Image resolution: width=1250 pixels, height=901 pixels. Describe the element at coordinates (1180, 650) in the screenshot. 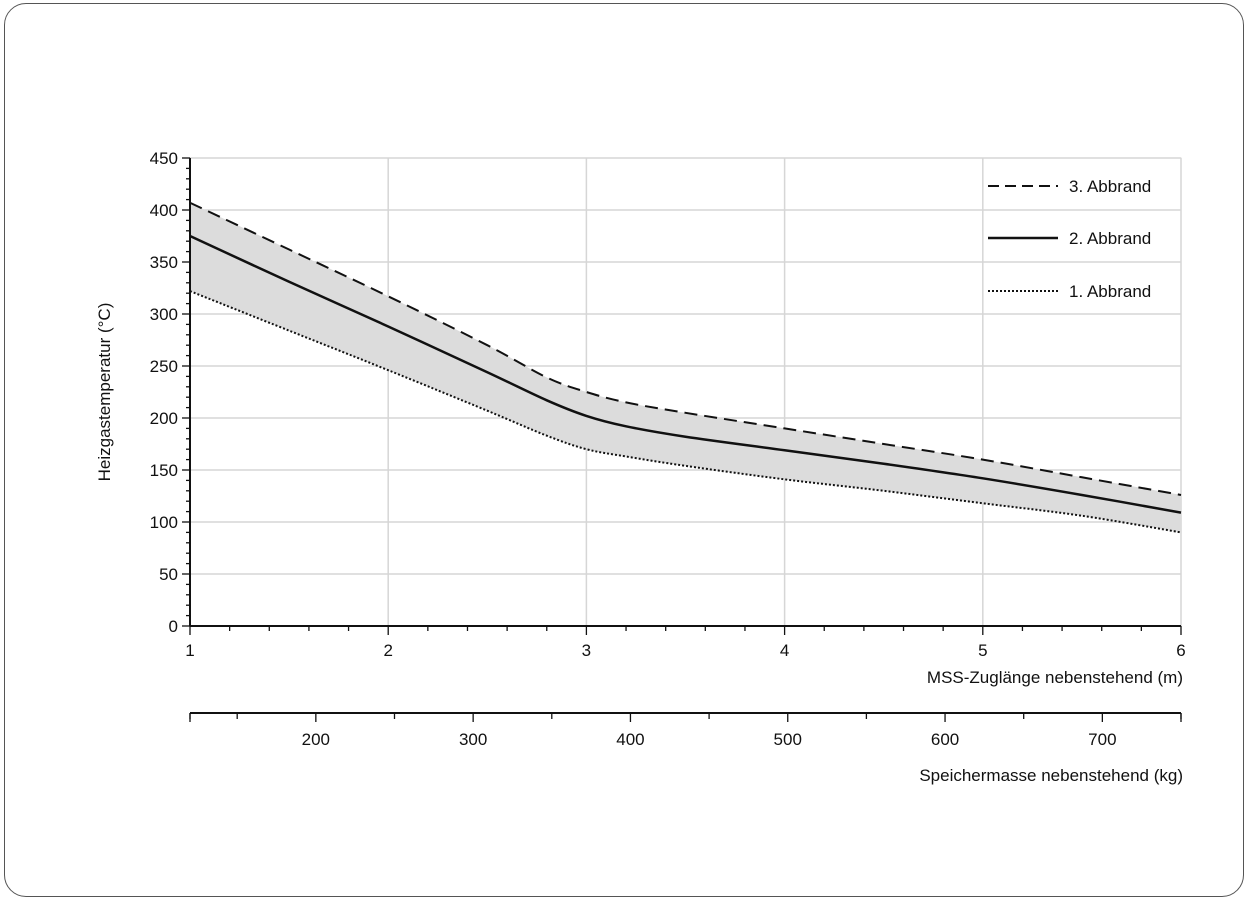

I see `x-tick-label: 6` at that location.